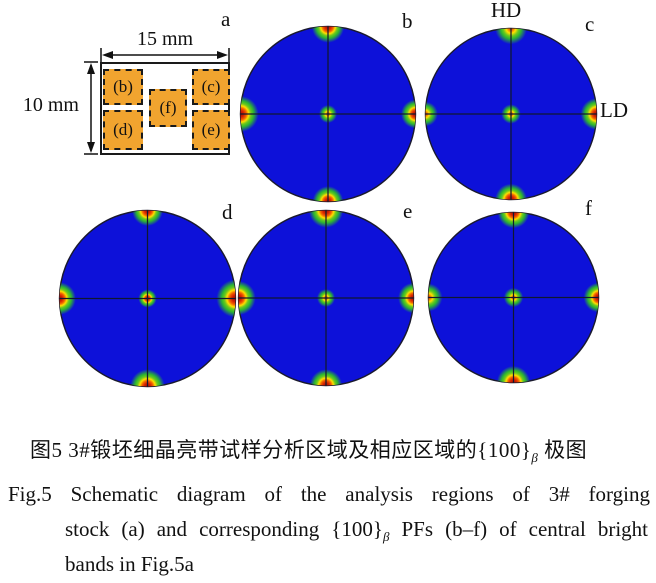 This screenshot has width=656, height=583. What do you see at coordinates (519, 529) in the screenshot?
I see `caption-en2-suffix: PFs (b–f) of central bright` at bounding box center [519, 529].